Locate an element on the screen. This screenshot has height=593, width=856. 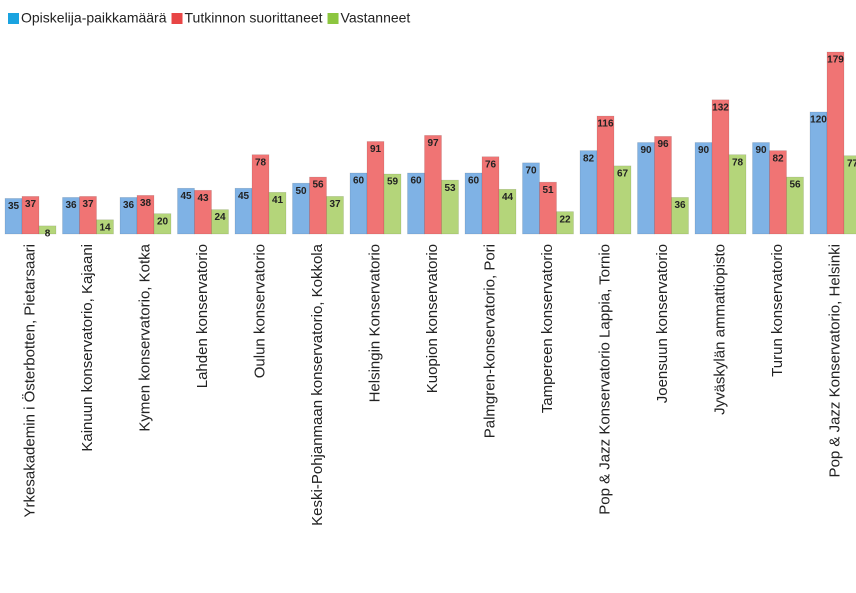
x-tick-label: Helsingin Konservatorio is located at coordinates (374, 323).